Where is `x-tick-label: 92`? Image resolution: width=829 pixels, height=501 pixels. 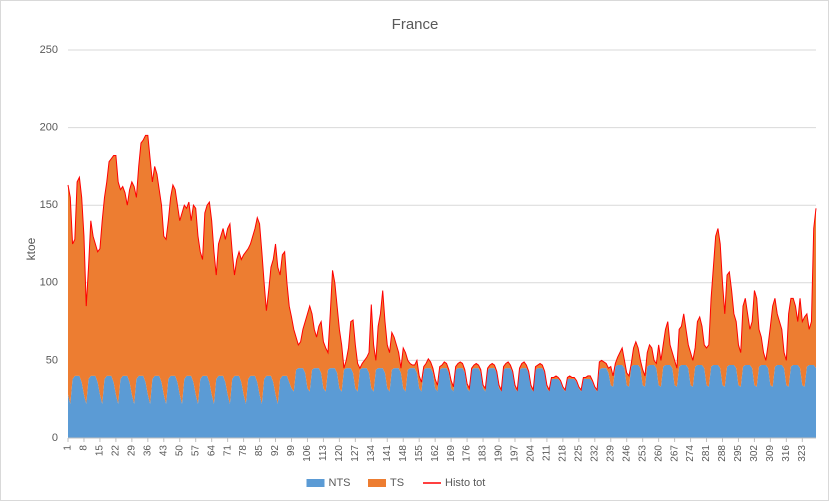 x-tick-label: 92 is located at coordinates (275, 451).